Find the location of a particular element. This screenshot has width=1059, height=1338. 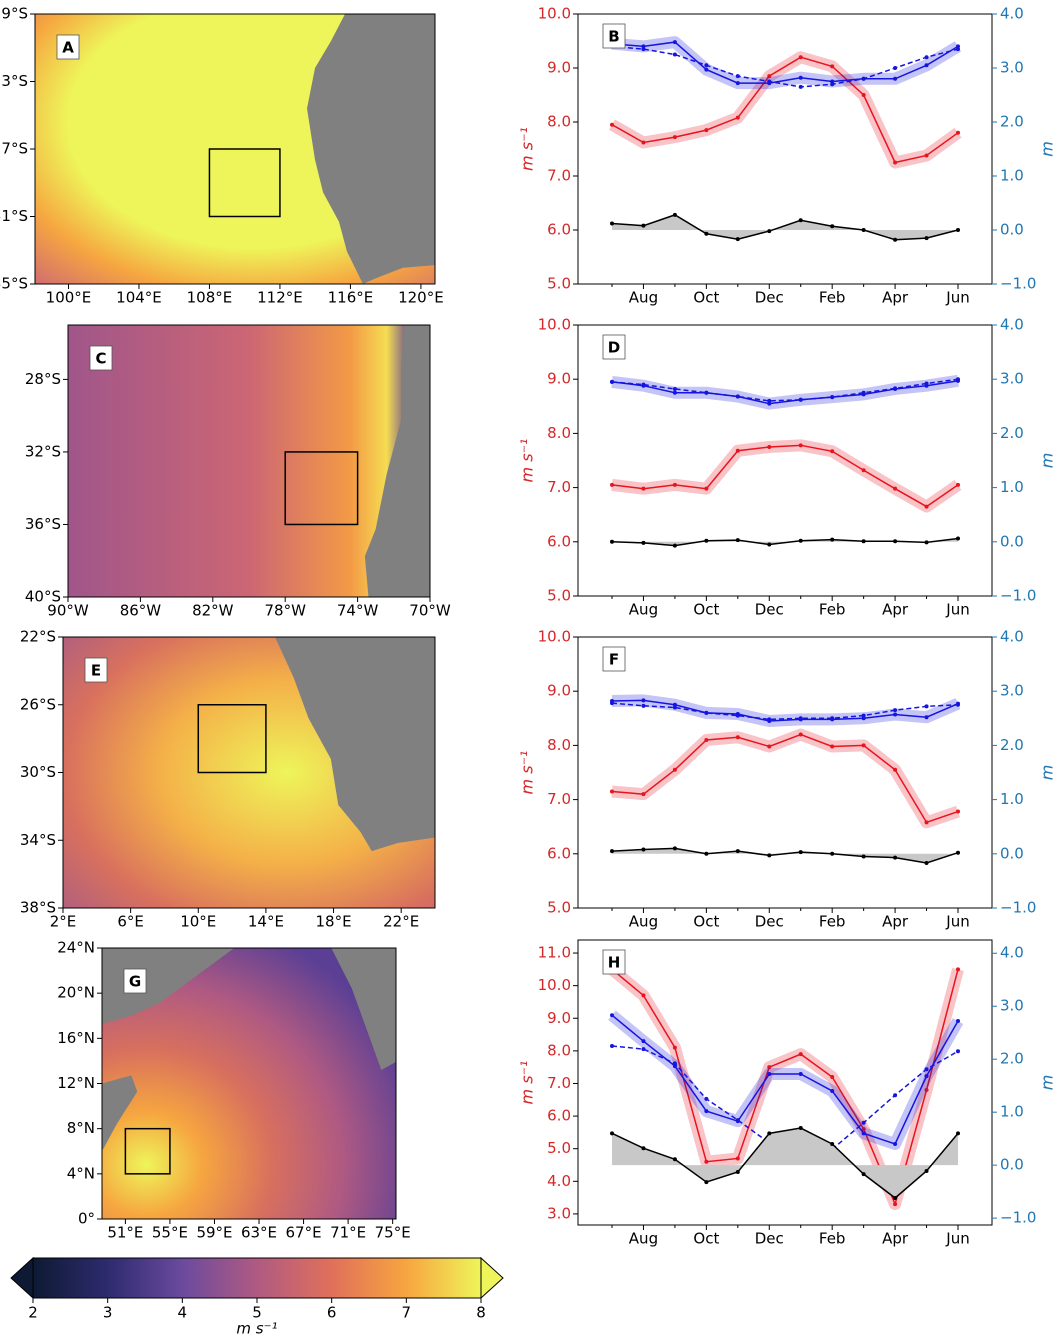

x-tick-label: 78°W is located at coordinates (285, 611).